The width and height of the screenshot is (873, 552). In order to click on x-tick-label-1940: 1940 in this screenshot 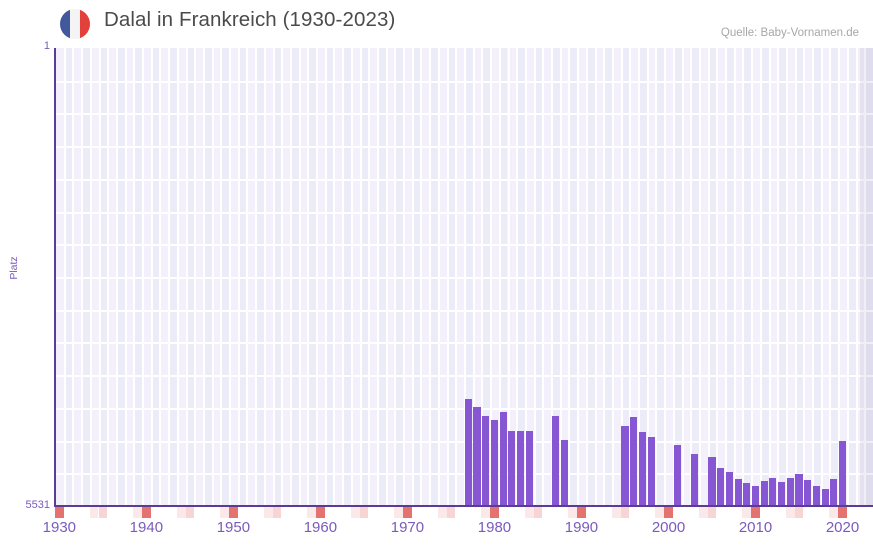, I will do `click(146, 527)`.